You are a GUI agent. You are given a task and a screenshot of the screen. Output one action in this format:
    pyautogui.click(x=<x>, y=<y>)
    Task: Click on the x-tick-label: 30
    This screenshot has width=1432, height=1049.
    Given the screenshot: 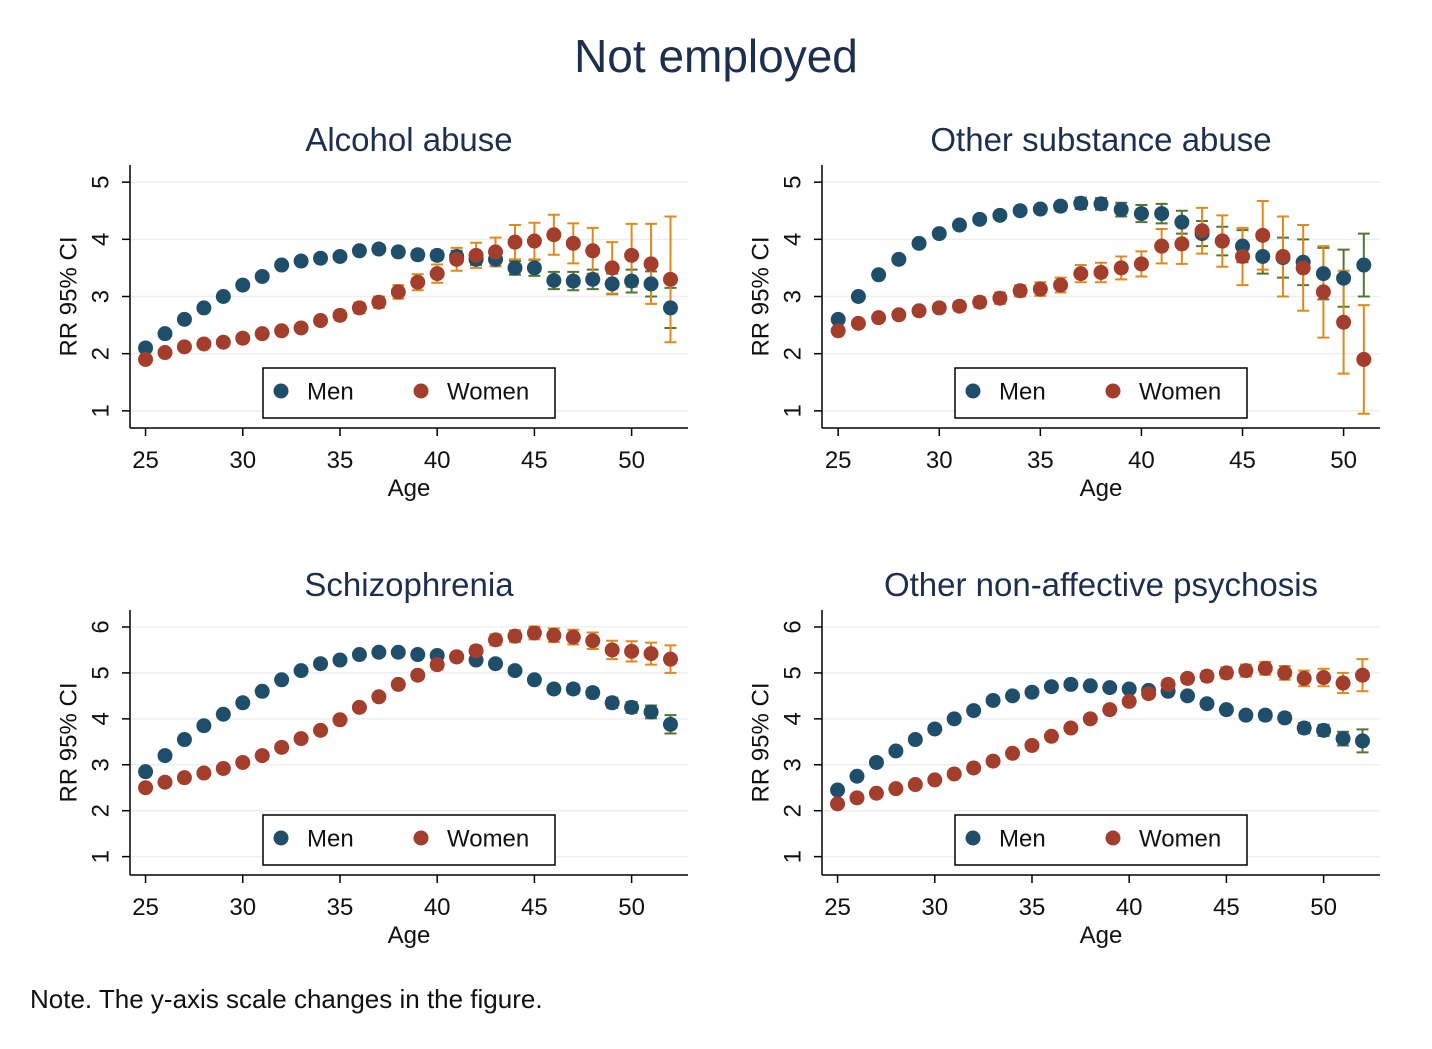 What is the action you would take?
    pyautogui.click(x=939, y=460)
    